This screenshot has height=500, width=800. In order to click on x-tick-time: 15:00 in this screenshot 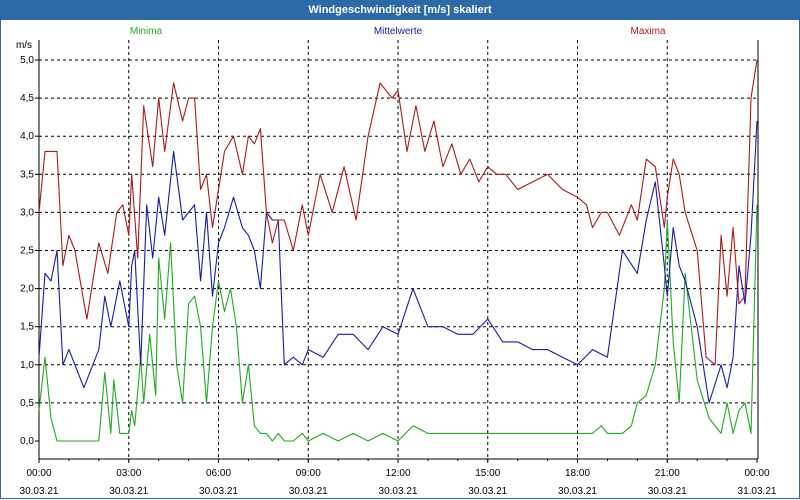, I will do `click(487, 473)`.